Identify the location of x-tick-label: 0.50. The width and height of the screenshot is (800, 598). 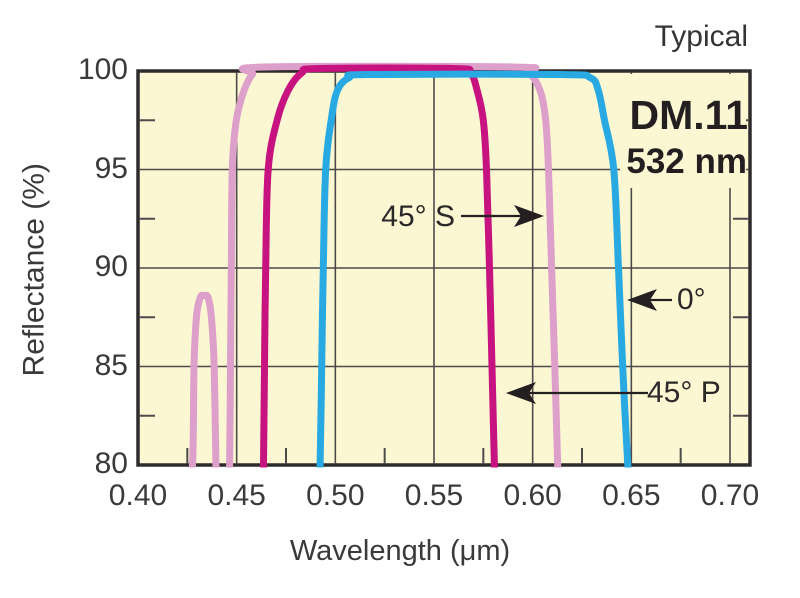
(335, 495).